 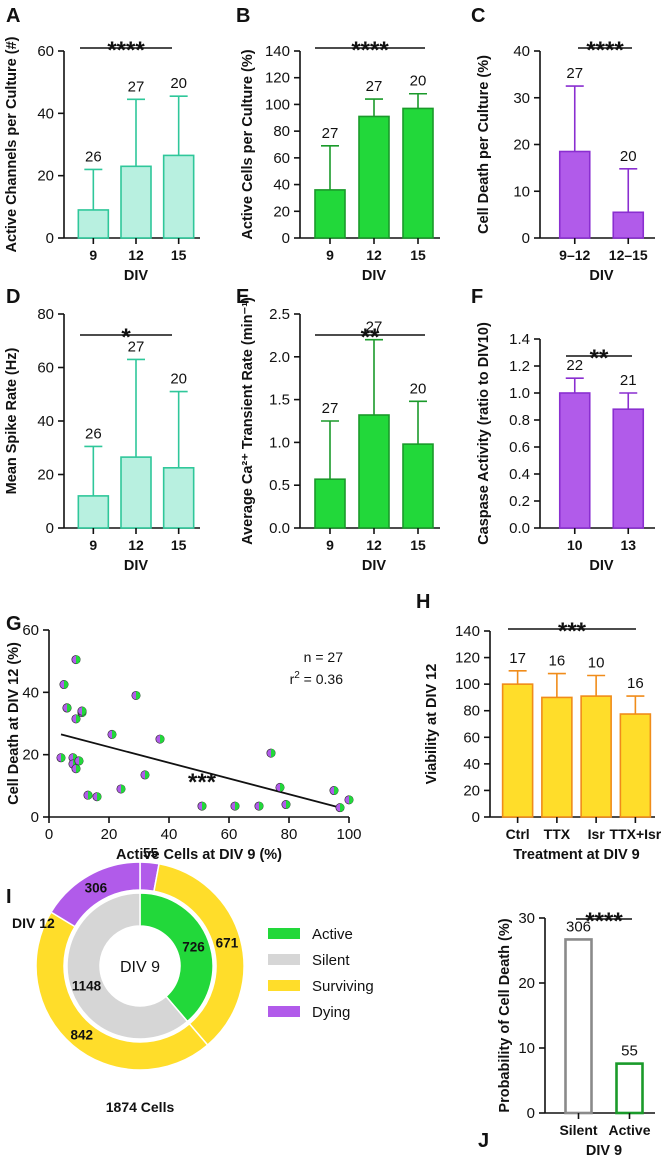 I want to click on y-tick-label: 1.5, so click(x=279, y=400).